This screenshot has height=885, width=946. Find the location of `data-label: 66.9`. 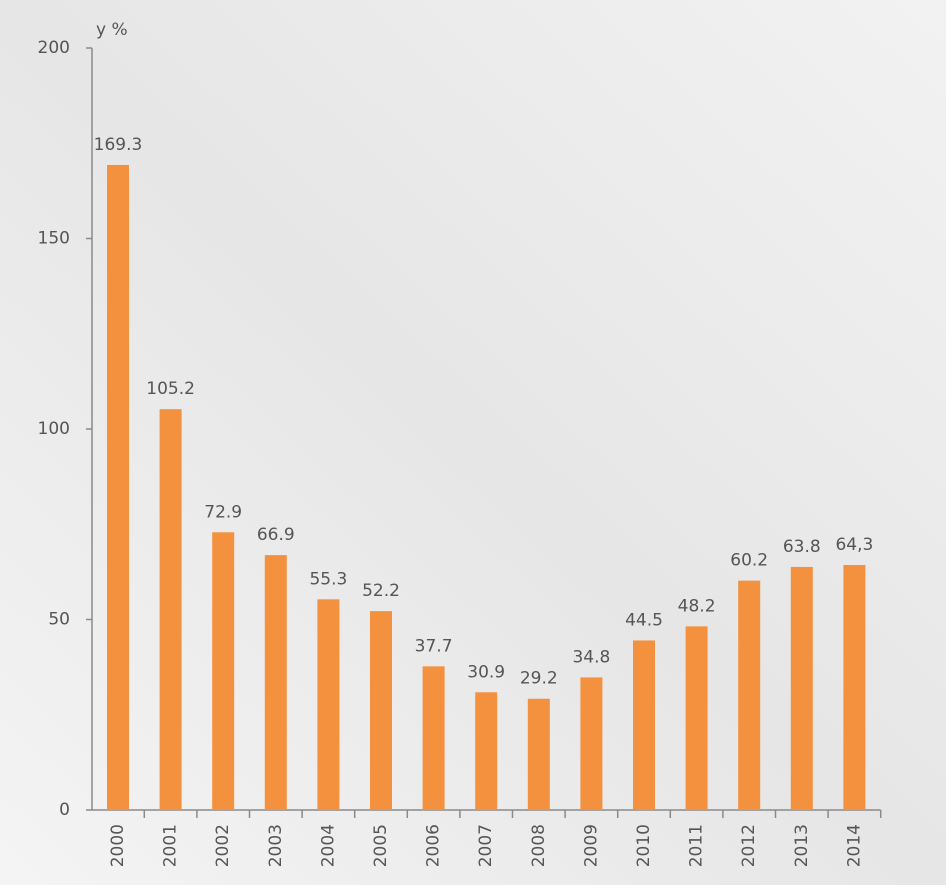

data-label: 66.9 is located at coordinates (276, 535).